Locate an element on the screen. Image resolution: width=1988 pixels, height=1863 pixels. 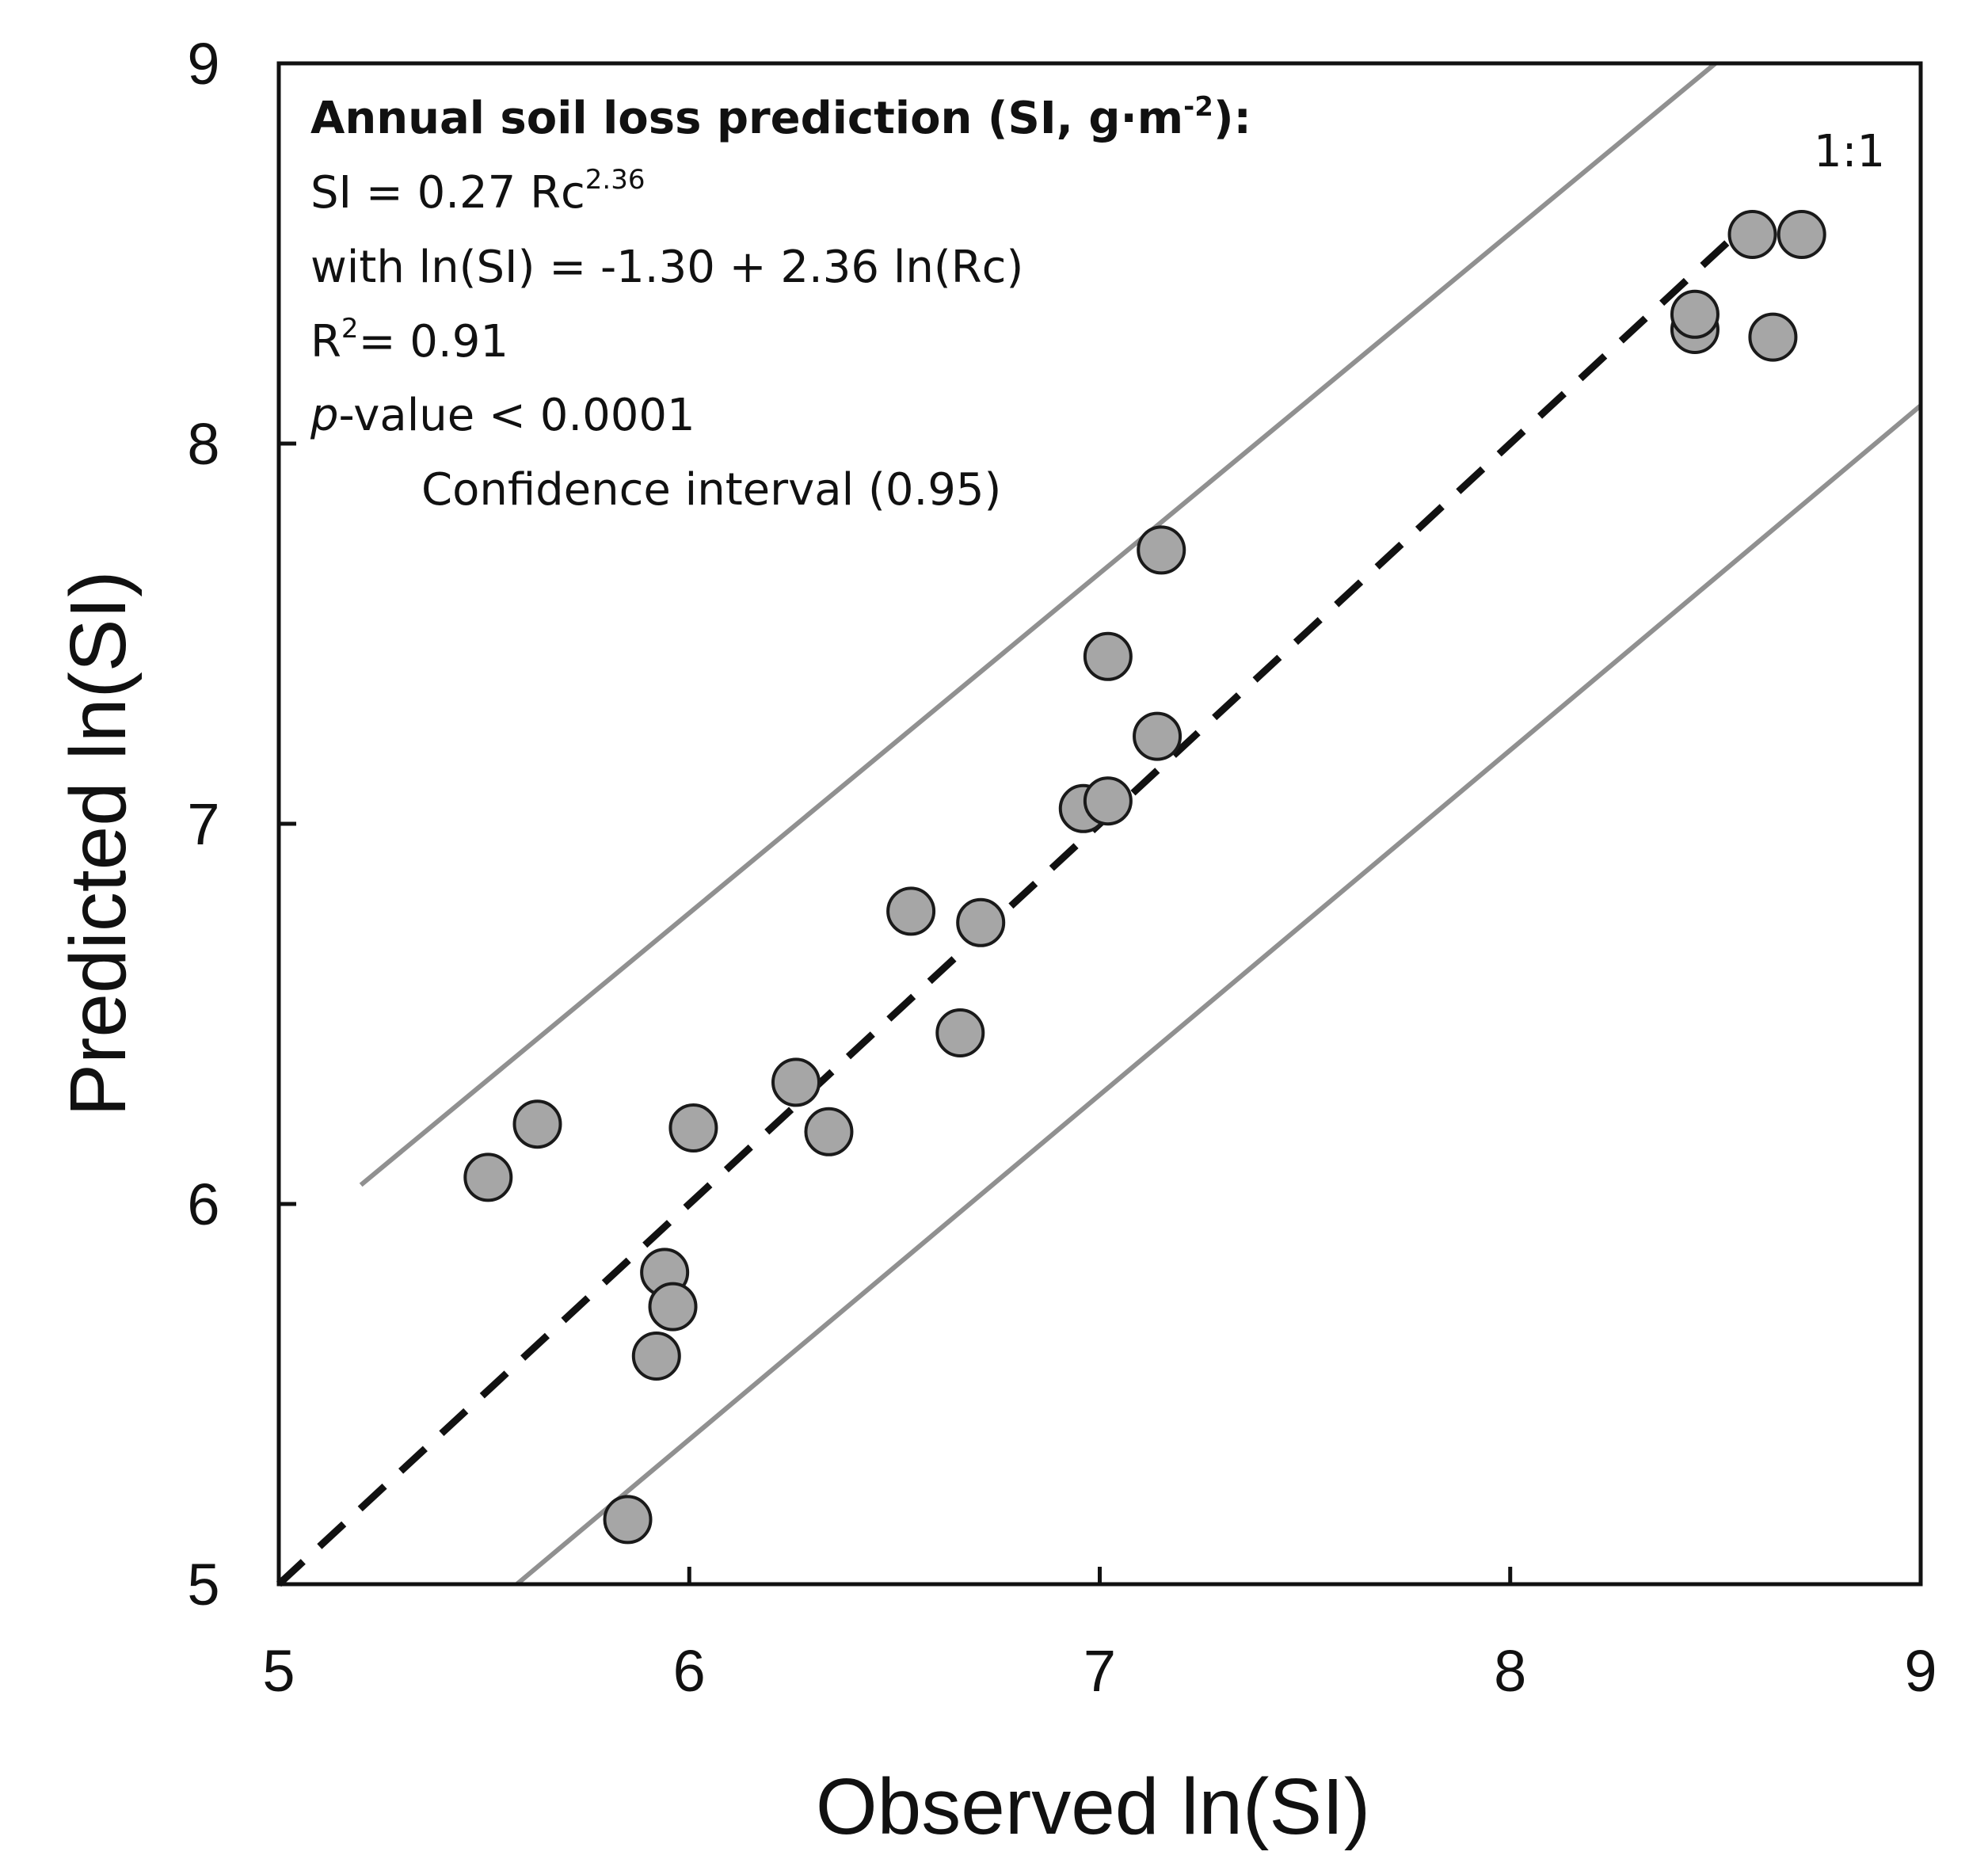
x-axis-title: Observed ln(SI) is located at coordinates (1093, 1807).